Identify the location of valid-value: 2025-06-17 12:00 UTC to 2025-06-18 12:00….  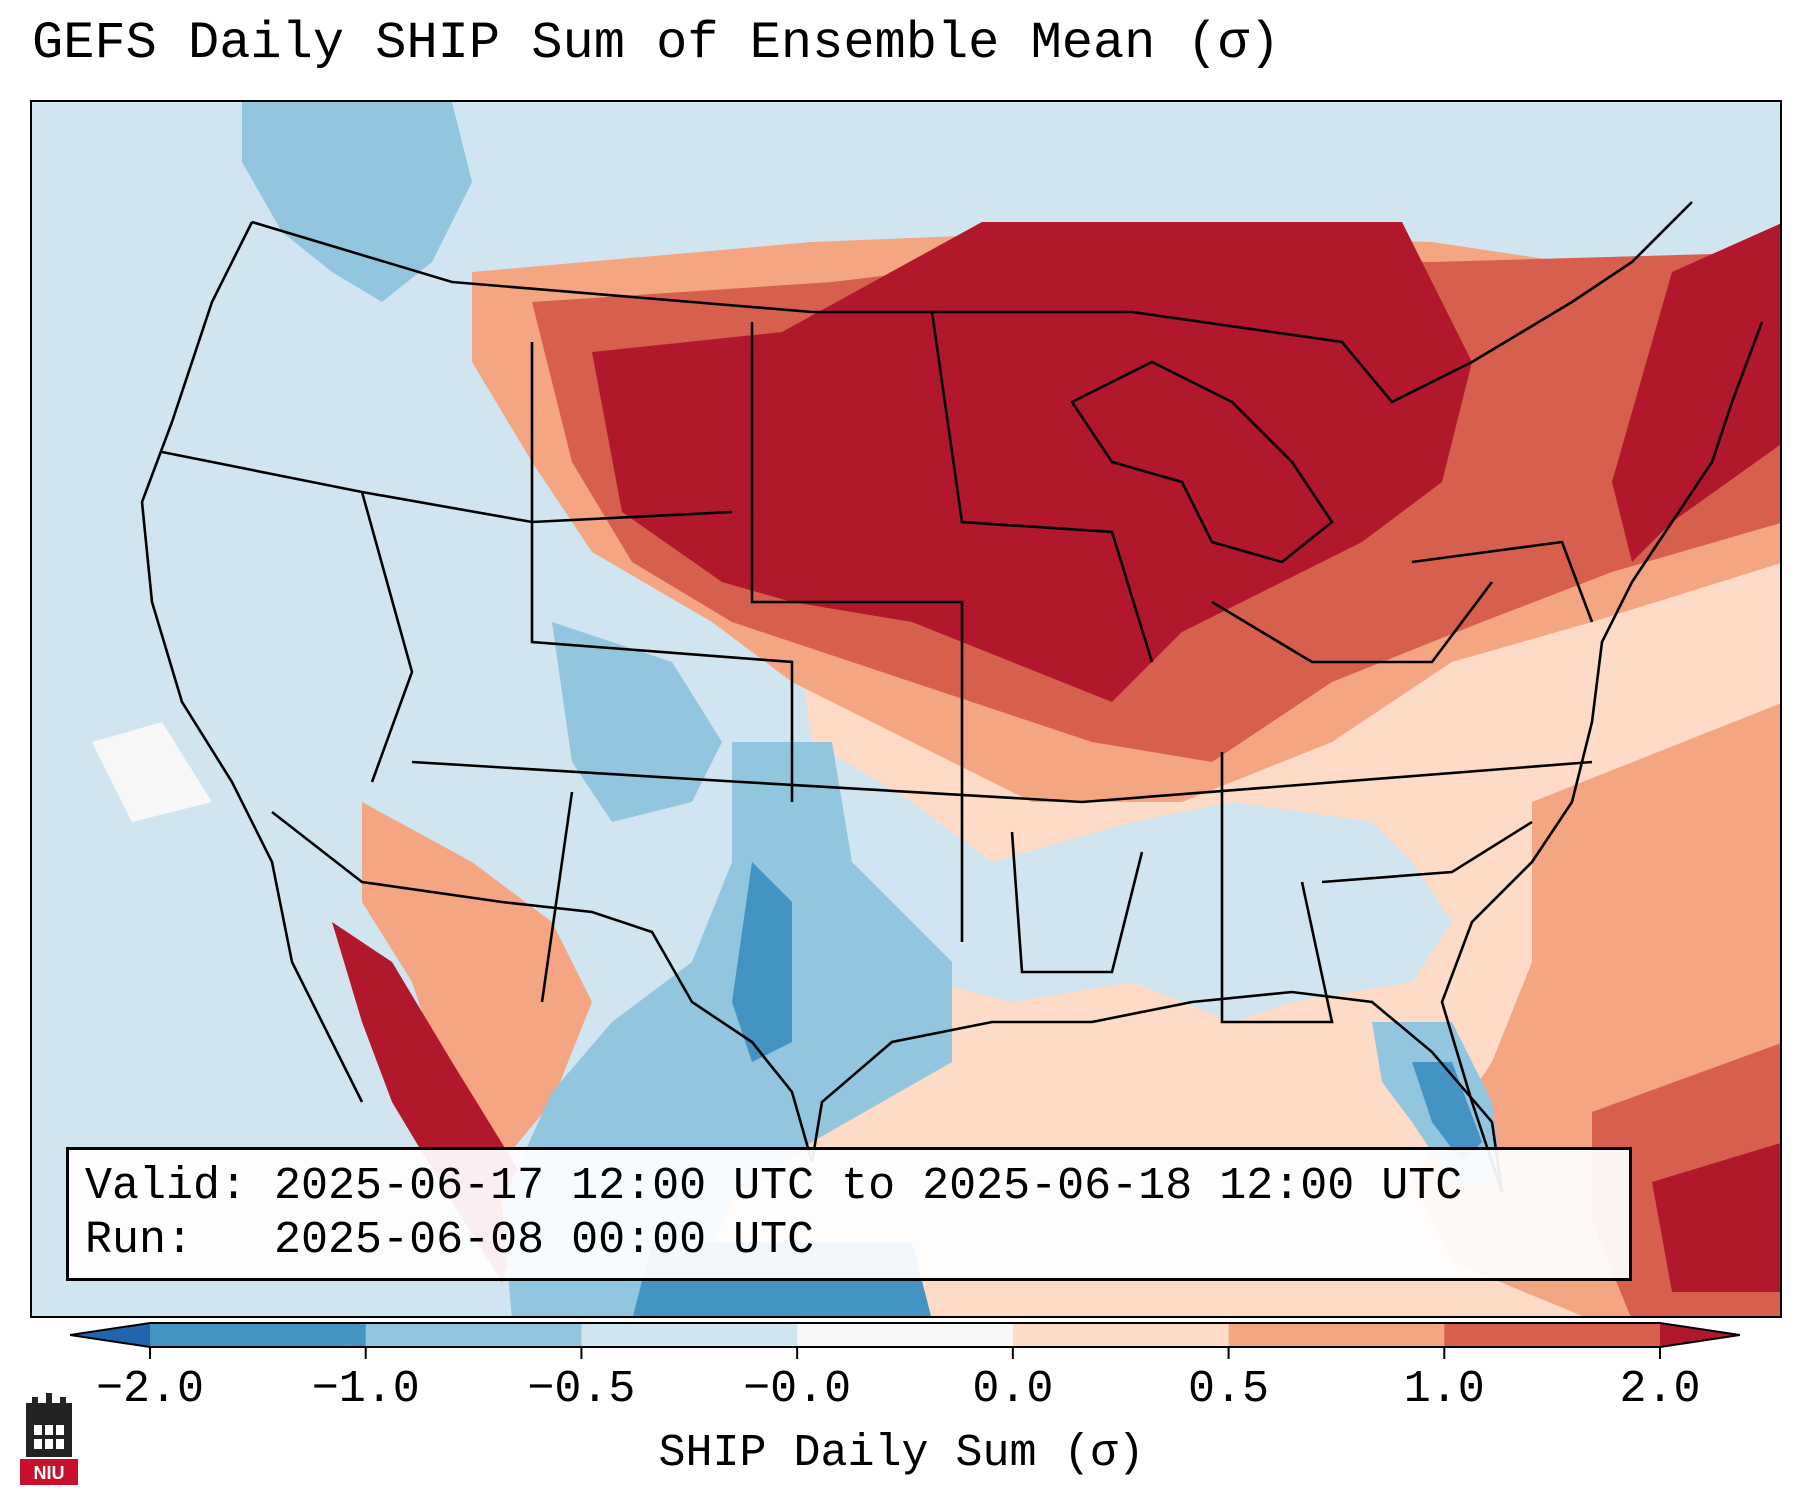
(868, 1186).